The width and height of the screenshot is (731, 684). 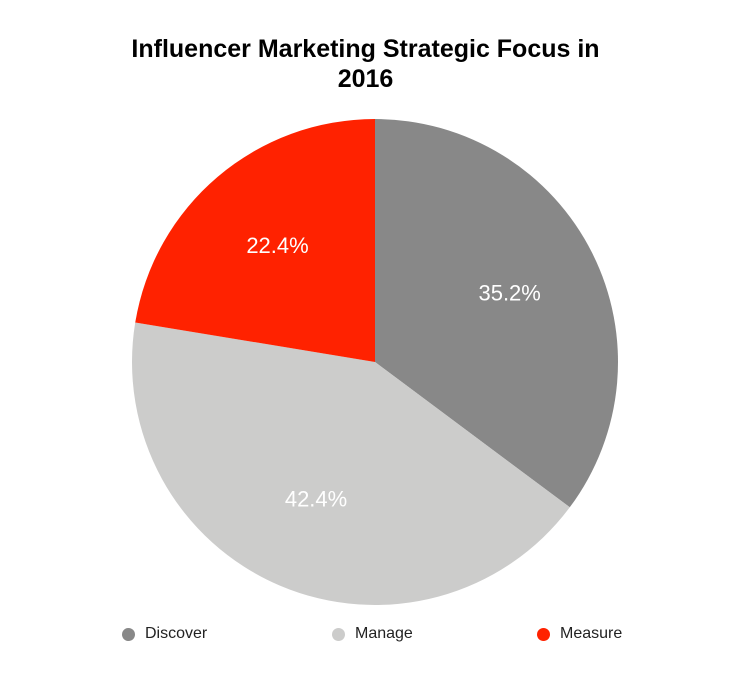 What do you see at coordinates (338, 634) in the screenshot?
I see `legend-swatch-manage` at bounding box center [338, 634].